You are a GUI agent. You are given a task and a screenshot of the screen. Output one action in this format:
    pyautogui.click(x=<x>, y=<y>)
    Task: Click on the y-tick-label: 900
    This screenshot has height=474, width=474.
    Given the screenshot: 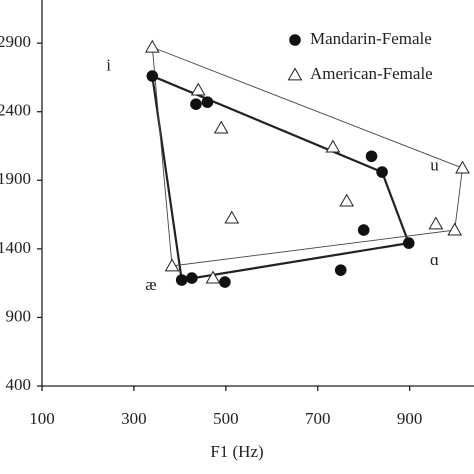 What is the action you would take?
    pyautogui.click(x=19, y=315)
    